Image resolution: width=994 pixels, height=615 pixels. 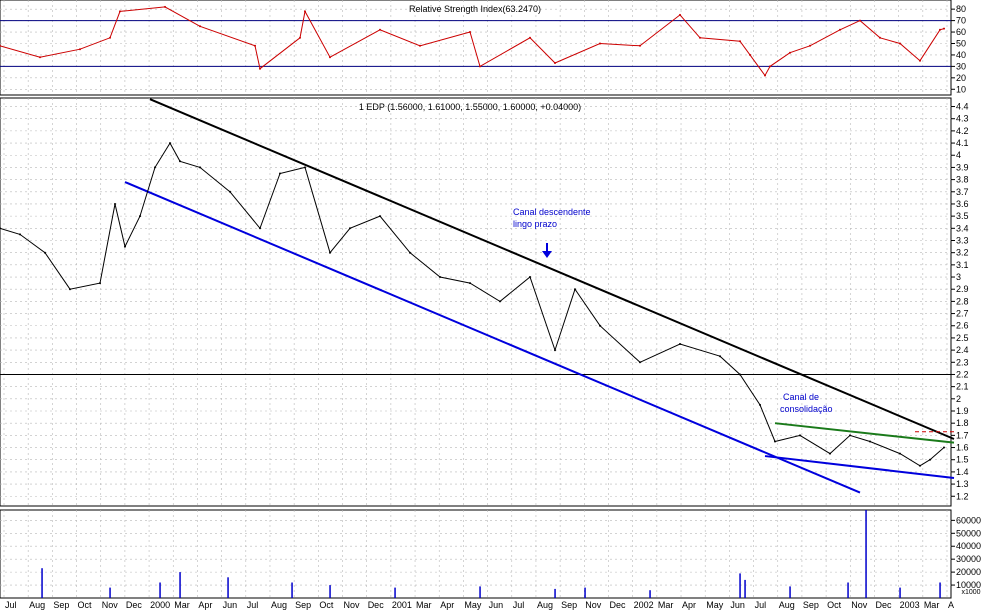 I want to click on price-y-tick-label: 1.8, so click(x=962, y=423).